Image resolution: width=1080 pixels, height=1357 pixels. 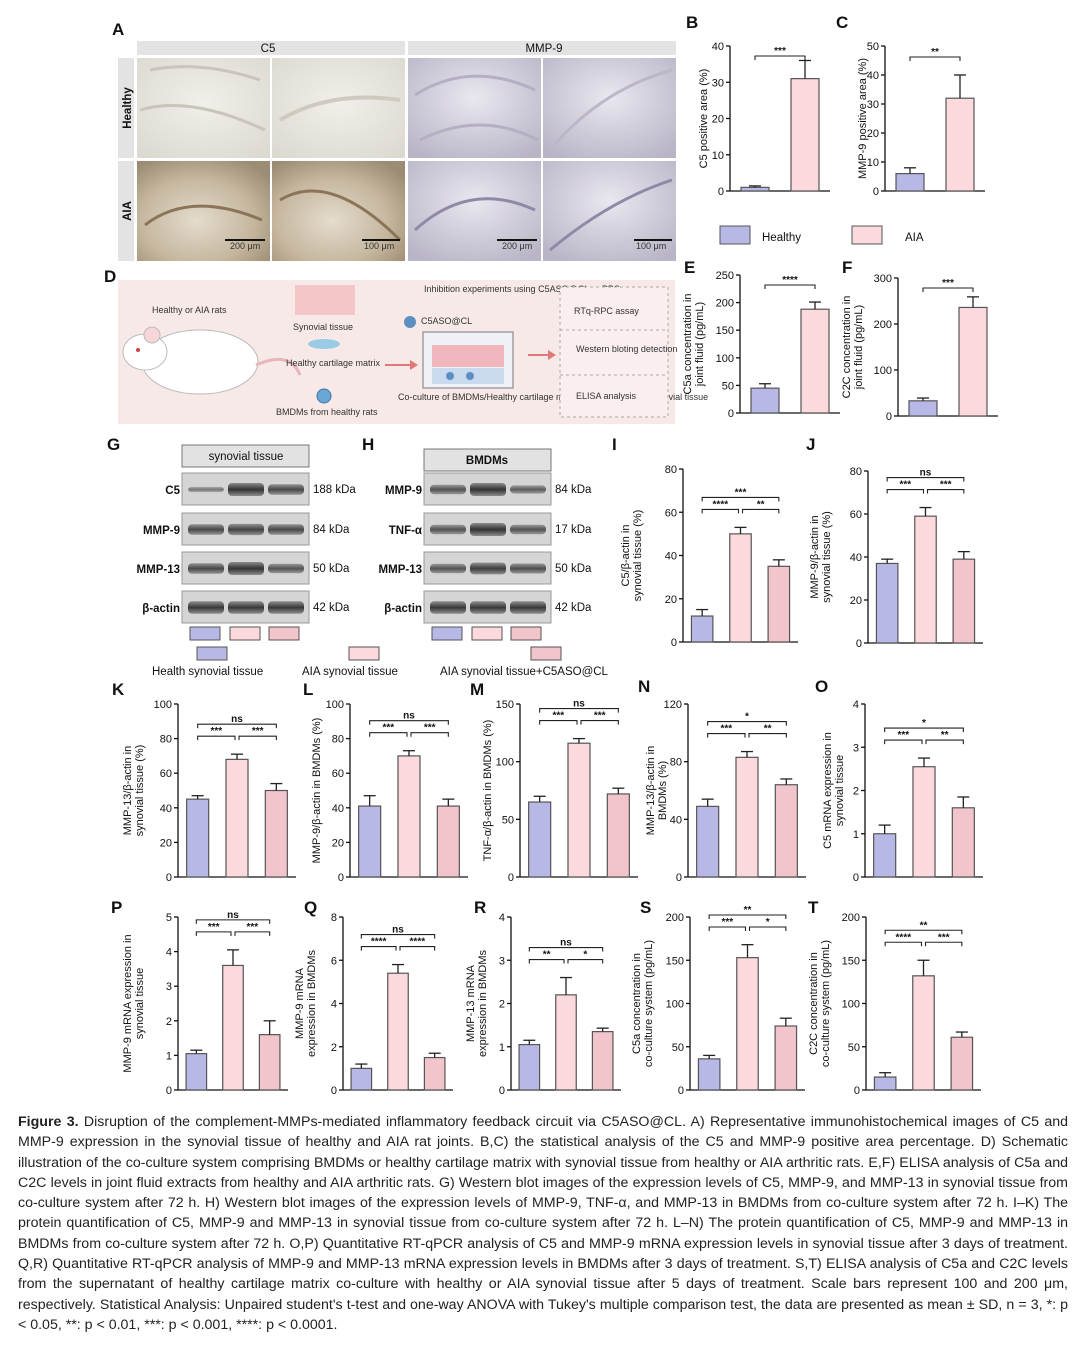 What do you see at coordinates (856, 792) in the screenshot?
I see `y-tick-label: 2` at bounding box center [856, 792].